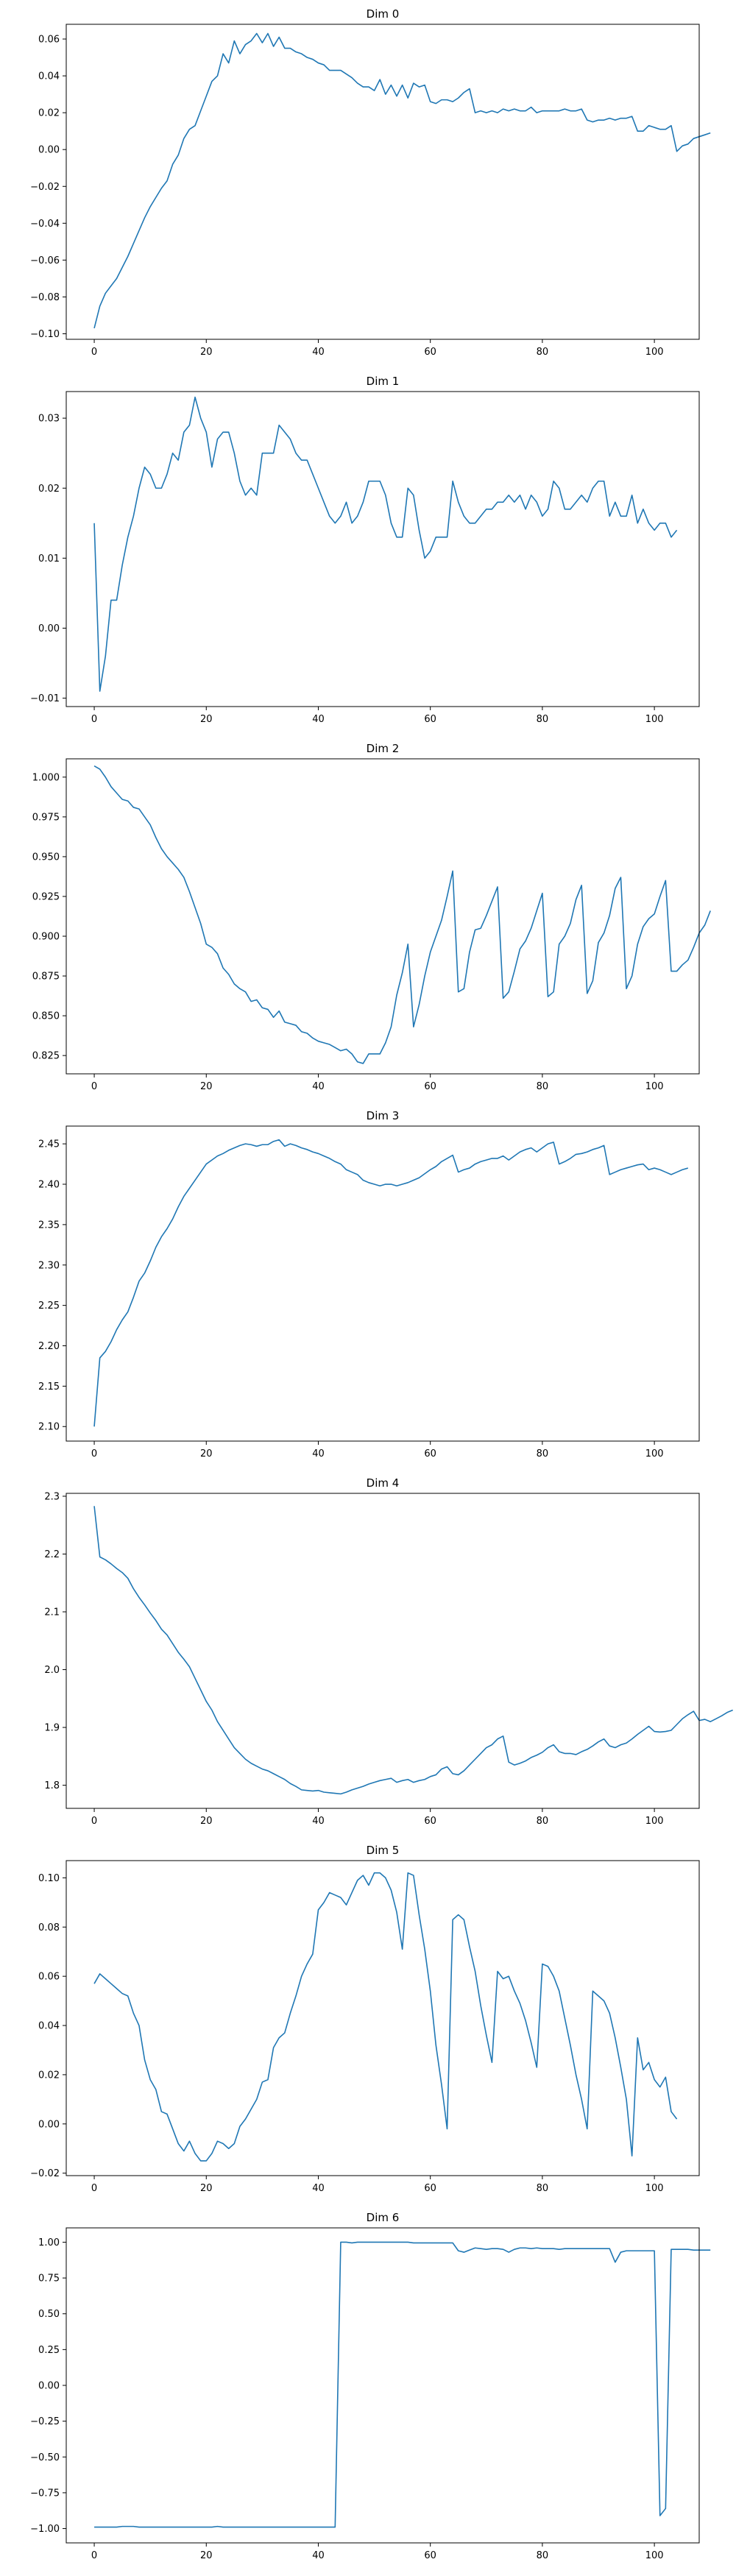  What do you see at coordinates (383, 1115) in the screenshot?
I see `chart-title: Dim 3` at bounding box center [383, 1115].